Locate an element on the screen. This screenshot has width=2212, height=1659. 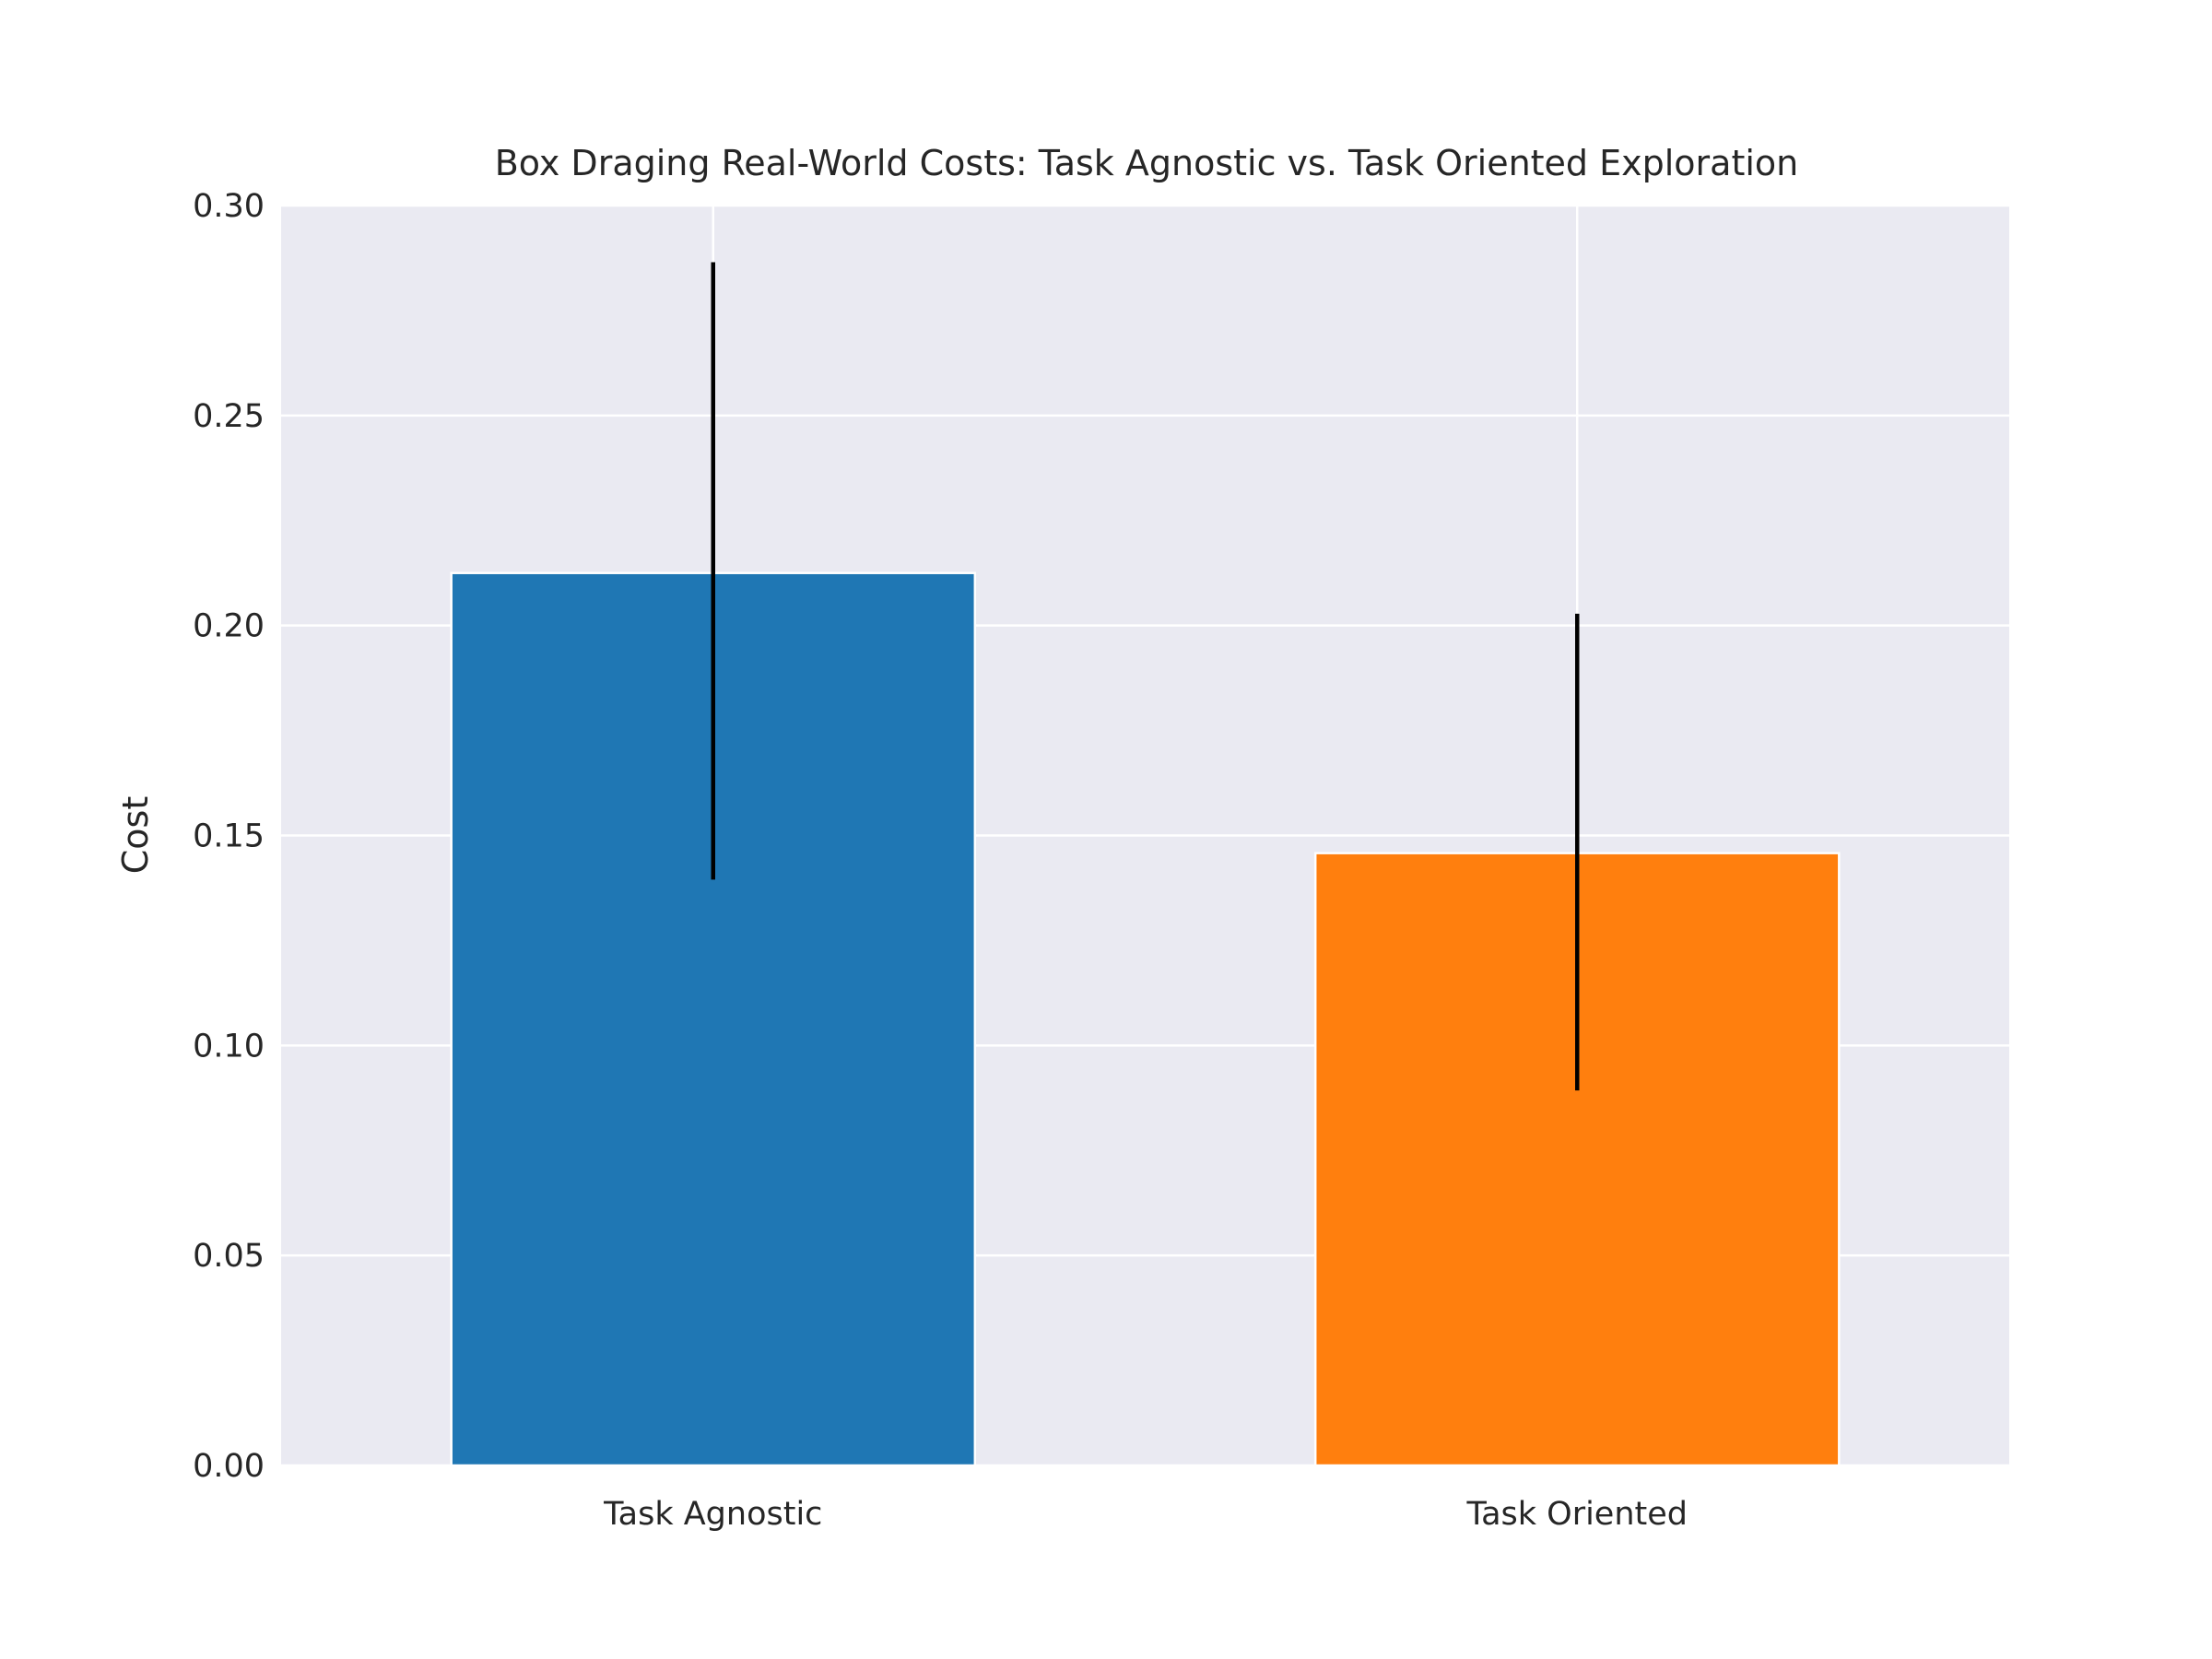
x-tick-label: Task Oriented is located at coordinates (1576, 1514).